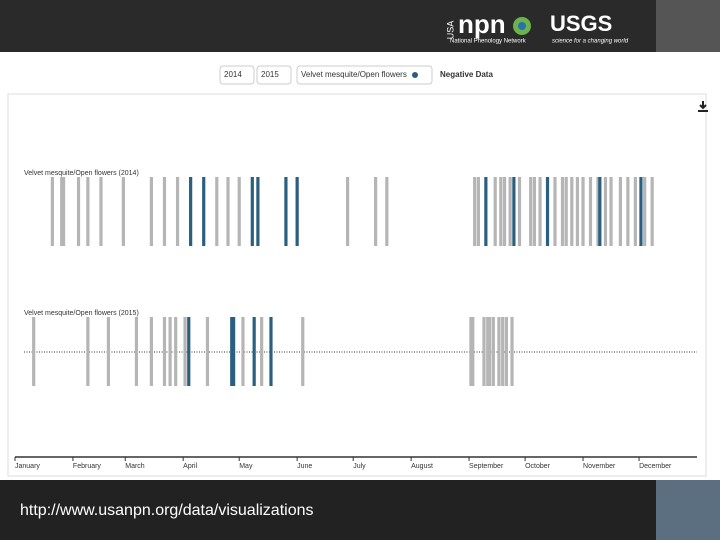 This screenshot has width=720, height=545. Describe the element at coordinates (538, 466) in the screenshot. I see `x-tick-label: October` at that location.